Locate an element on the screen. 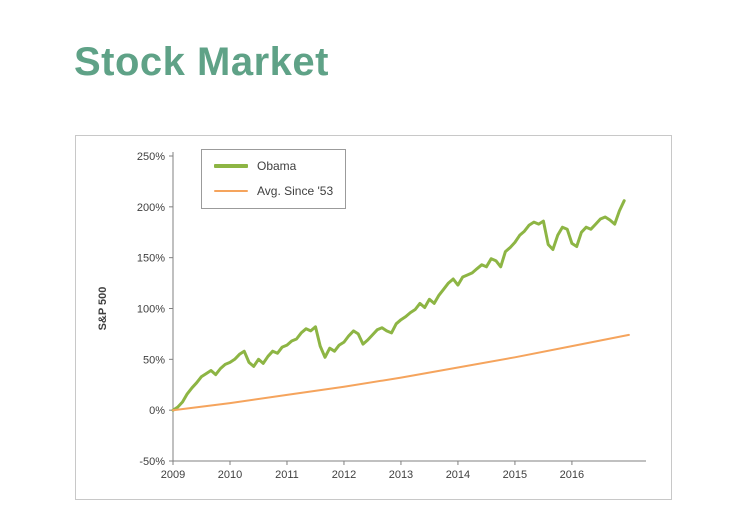  y-tick-label: 100% is located at coordinates (151, 310).